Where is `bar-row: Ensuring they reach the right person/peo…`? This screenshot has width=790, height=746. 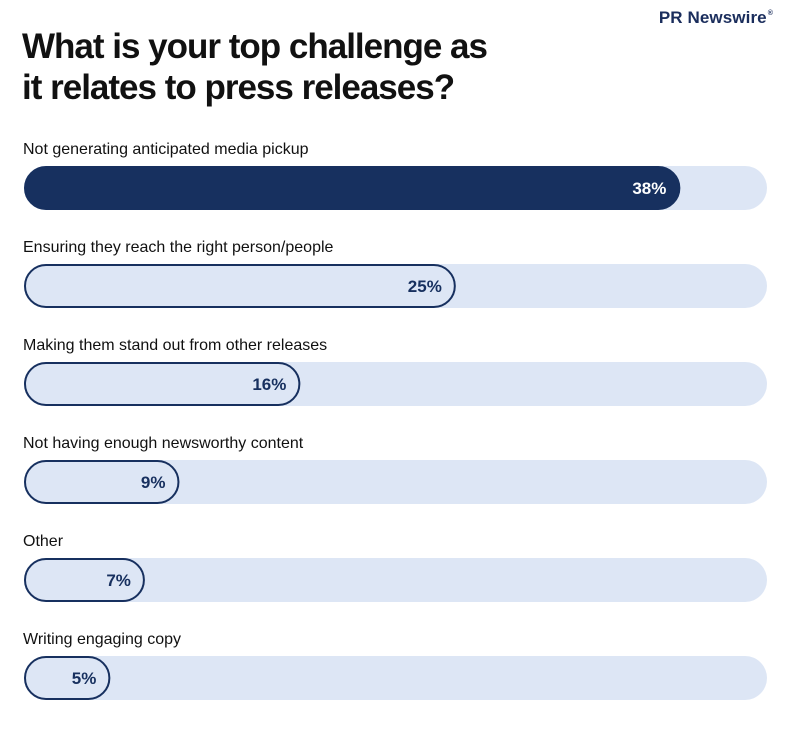
bar-row: Ensuring they reach the right person/peo… is located at coordinates (395, 273).